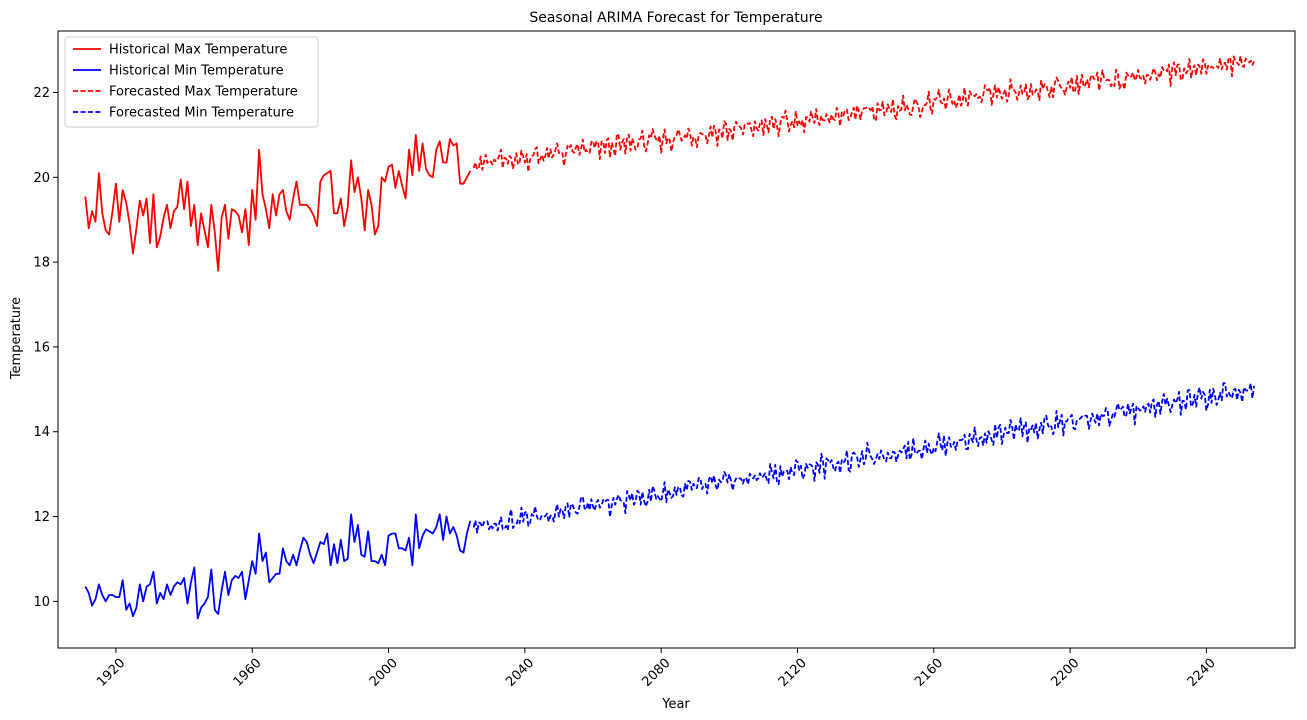  What do you see at coordinates (16, 338) in the screenshot?
I see `y-axis-label: Temperature` at bounding box center [16, 338].